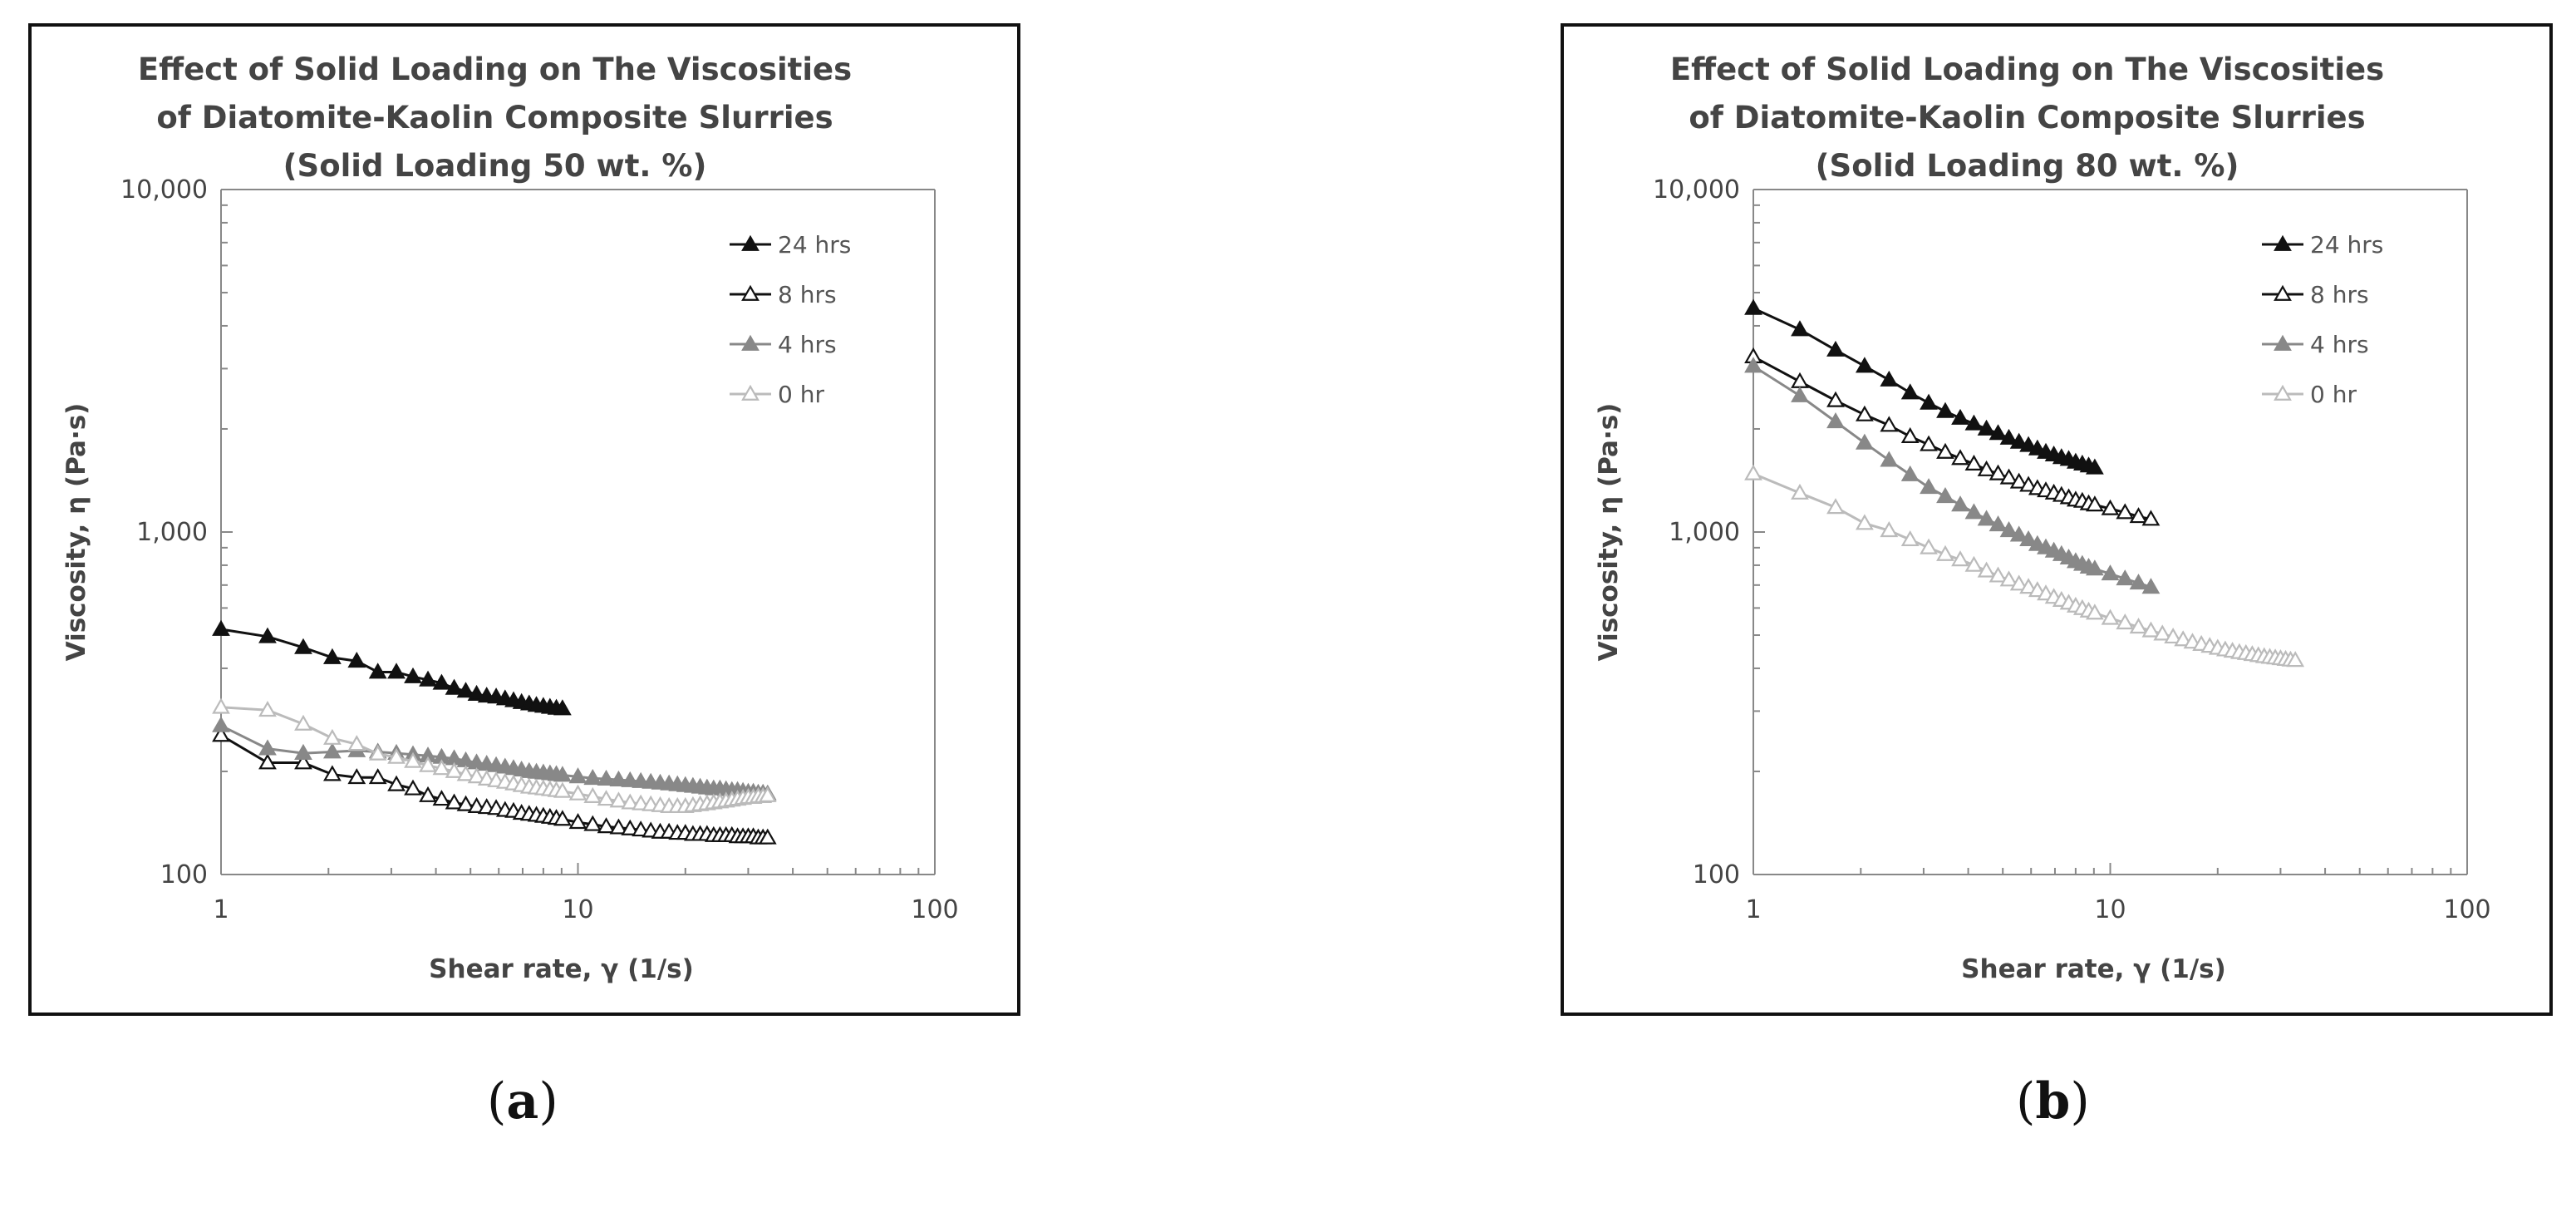 The height and width of the screenshot is (1217, 2576). I want to click on y-tick-label: 1,000, so click(1704, 532).